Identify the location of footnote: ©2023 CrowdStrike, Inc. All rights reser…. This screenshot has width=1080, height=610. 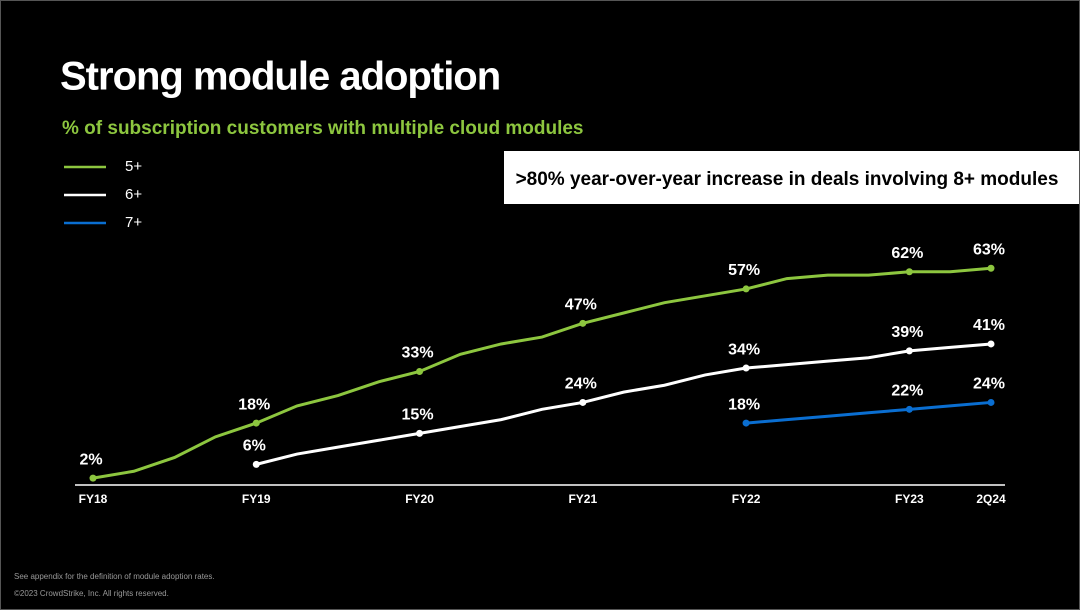
(91, 593).